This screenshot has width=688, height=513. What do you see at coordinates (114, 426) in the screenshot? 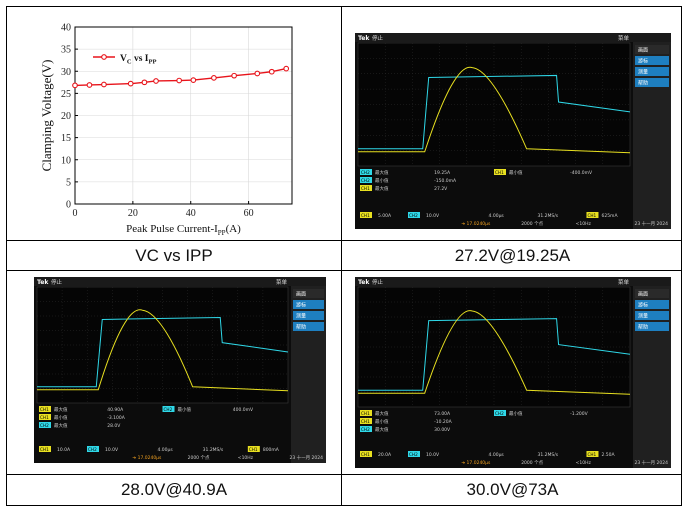
I see `meas-value: 28.0V` at bounding box center [114, 426].